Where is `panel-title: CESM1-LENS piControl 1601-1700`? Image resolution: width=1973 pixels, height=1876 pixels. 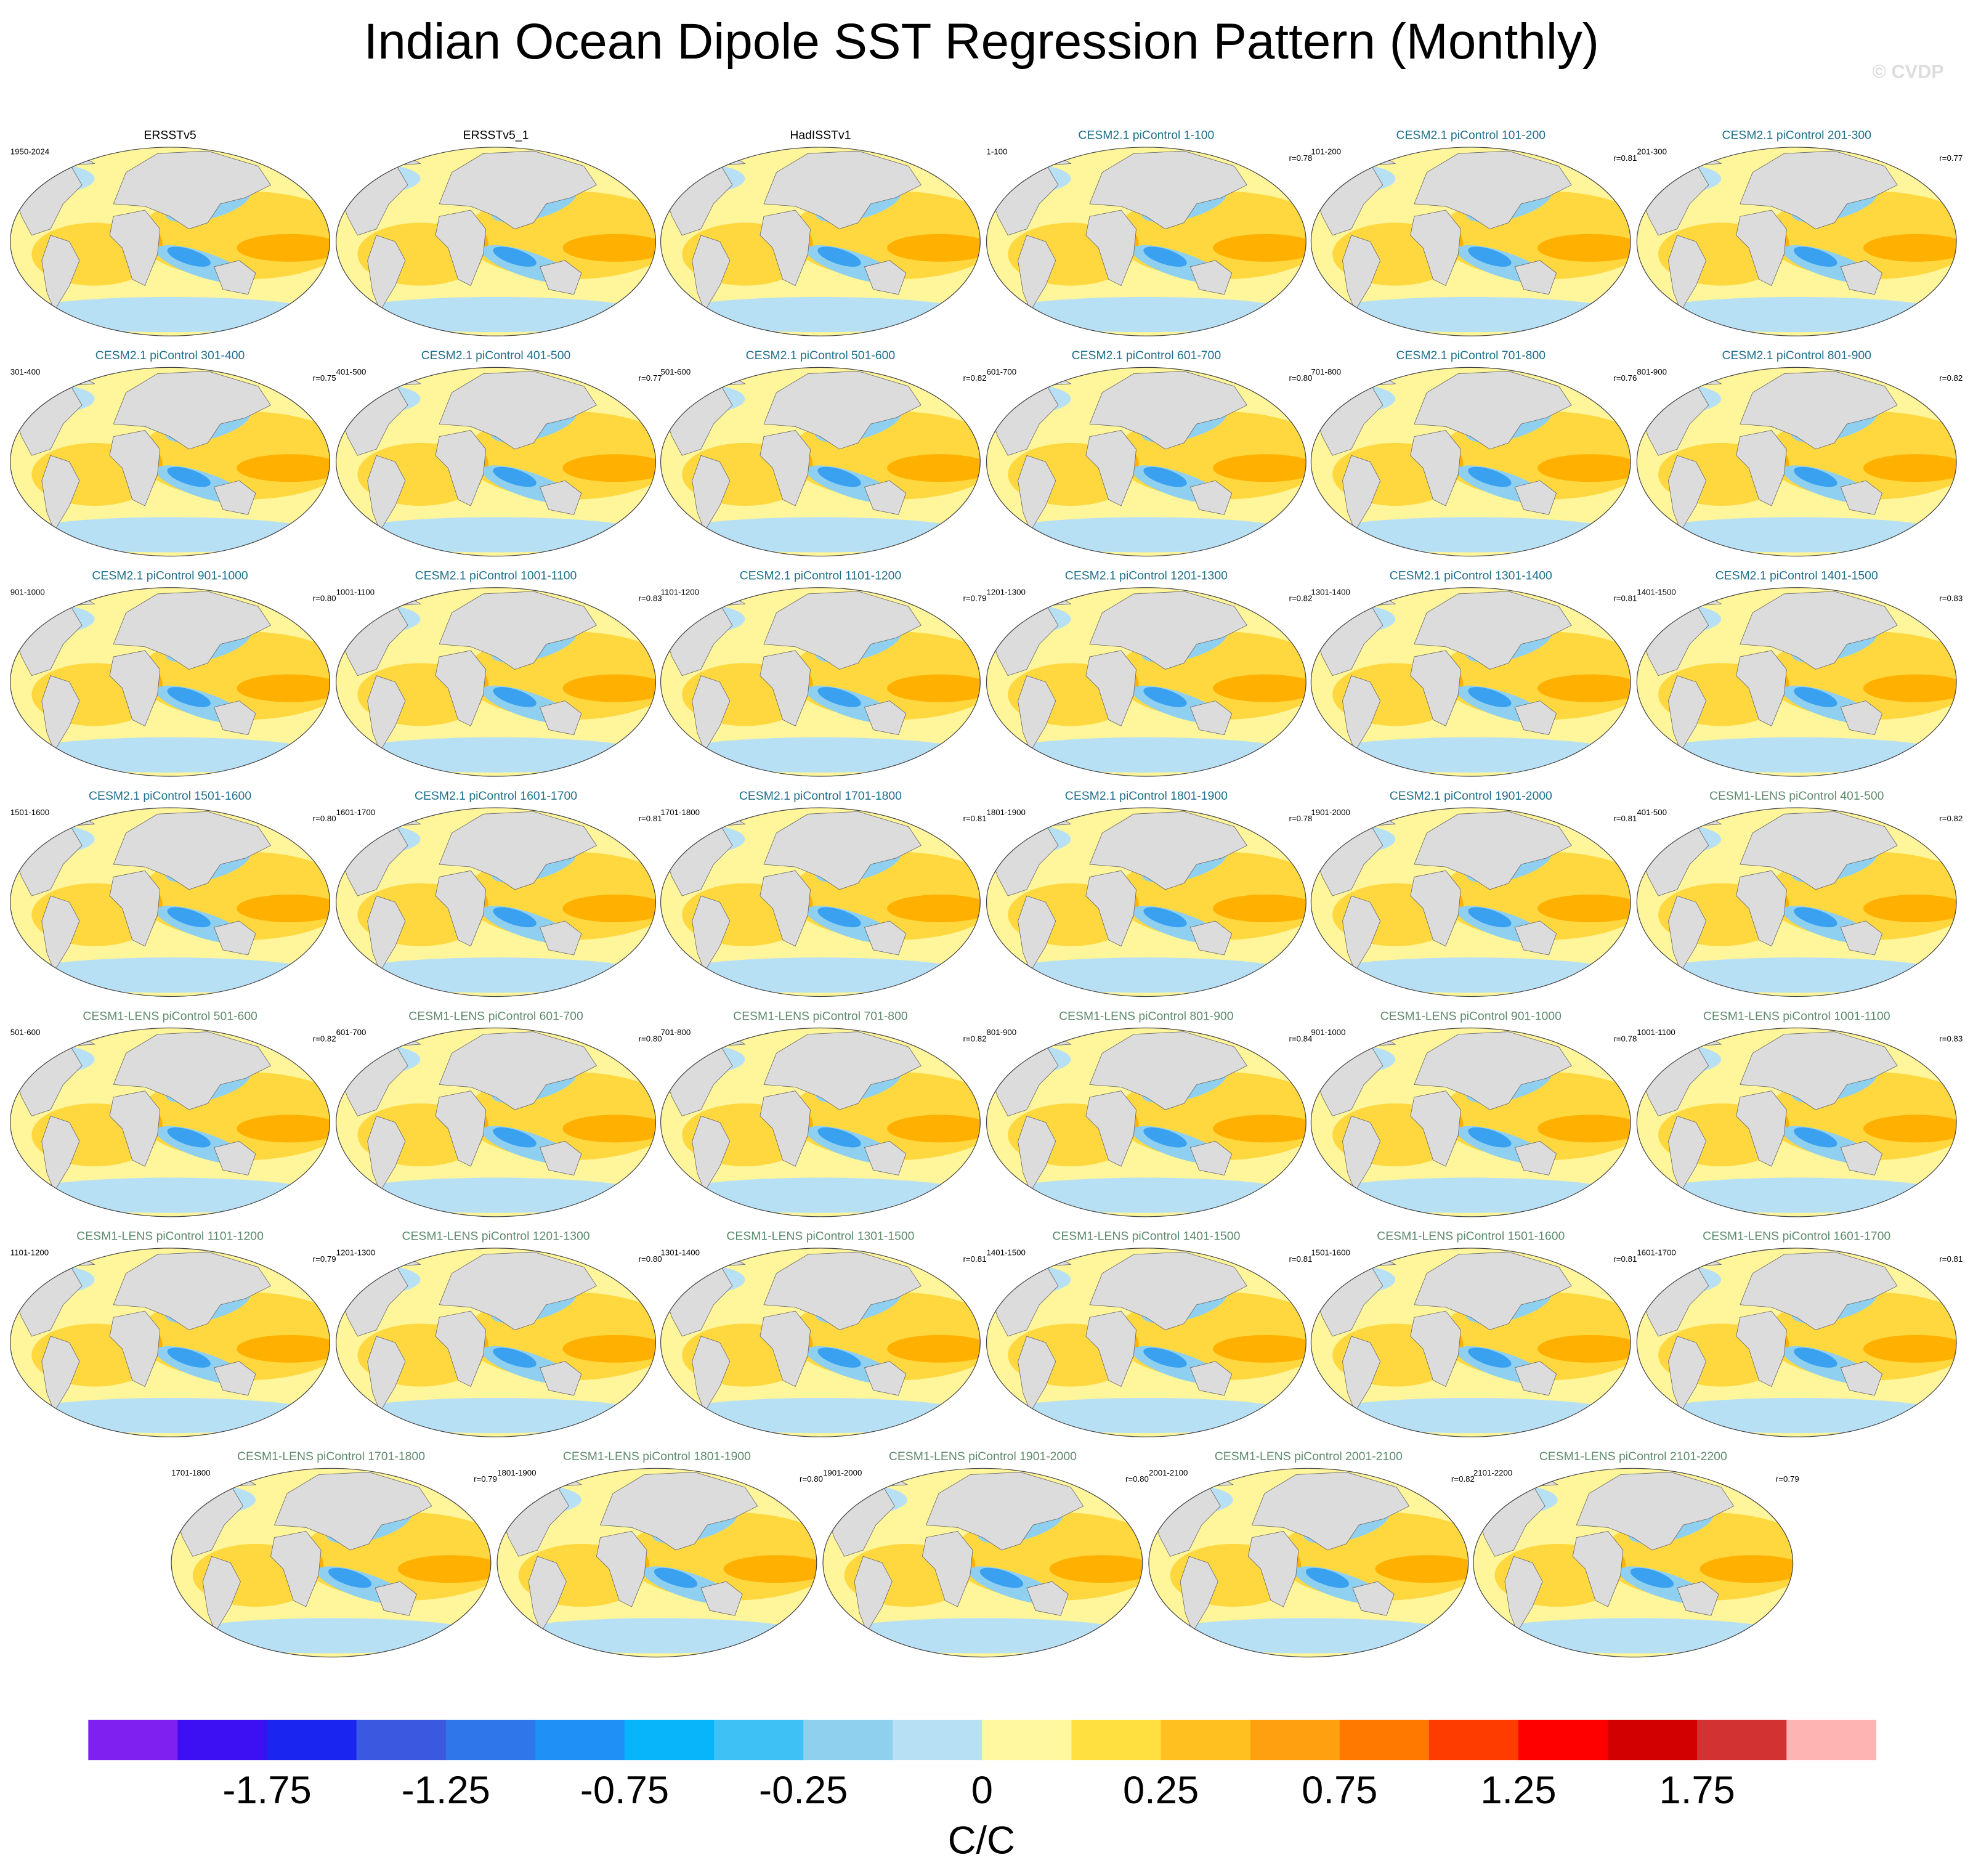
panel-title: CESM1-LENS piControl 1601-1700 is located at coordinates (1796, 1236).